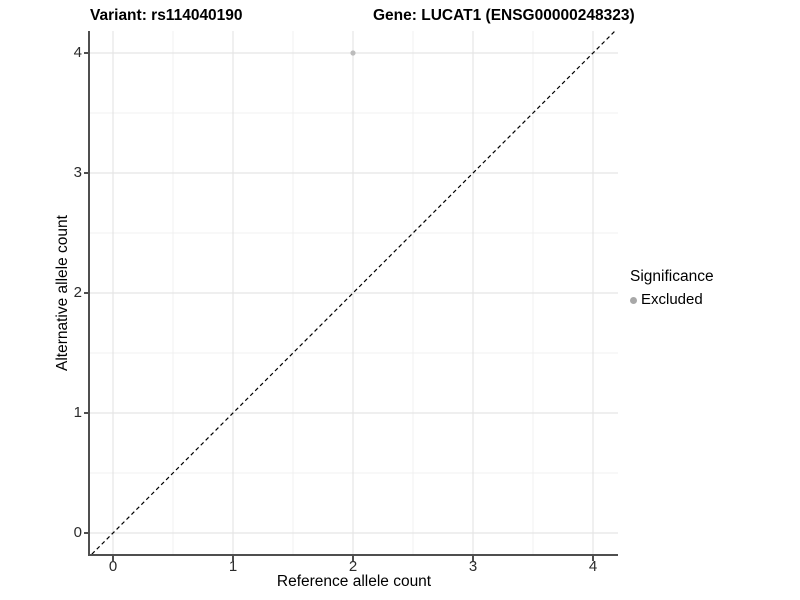 The width and height of the screenshot is (800, 600). Describe the element at coordinates (672, 288) in the screenshot. I see `legend: Significance Excluded` at that location.